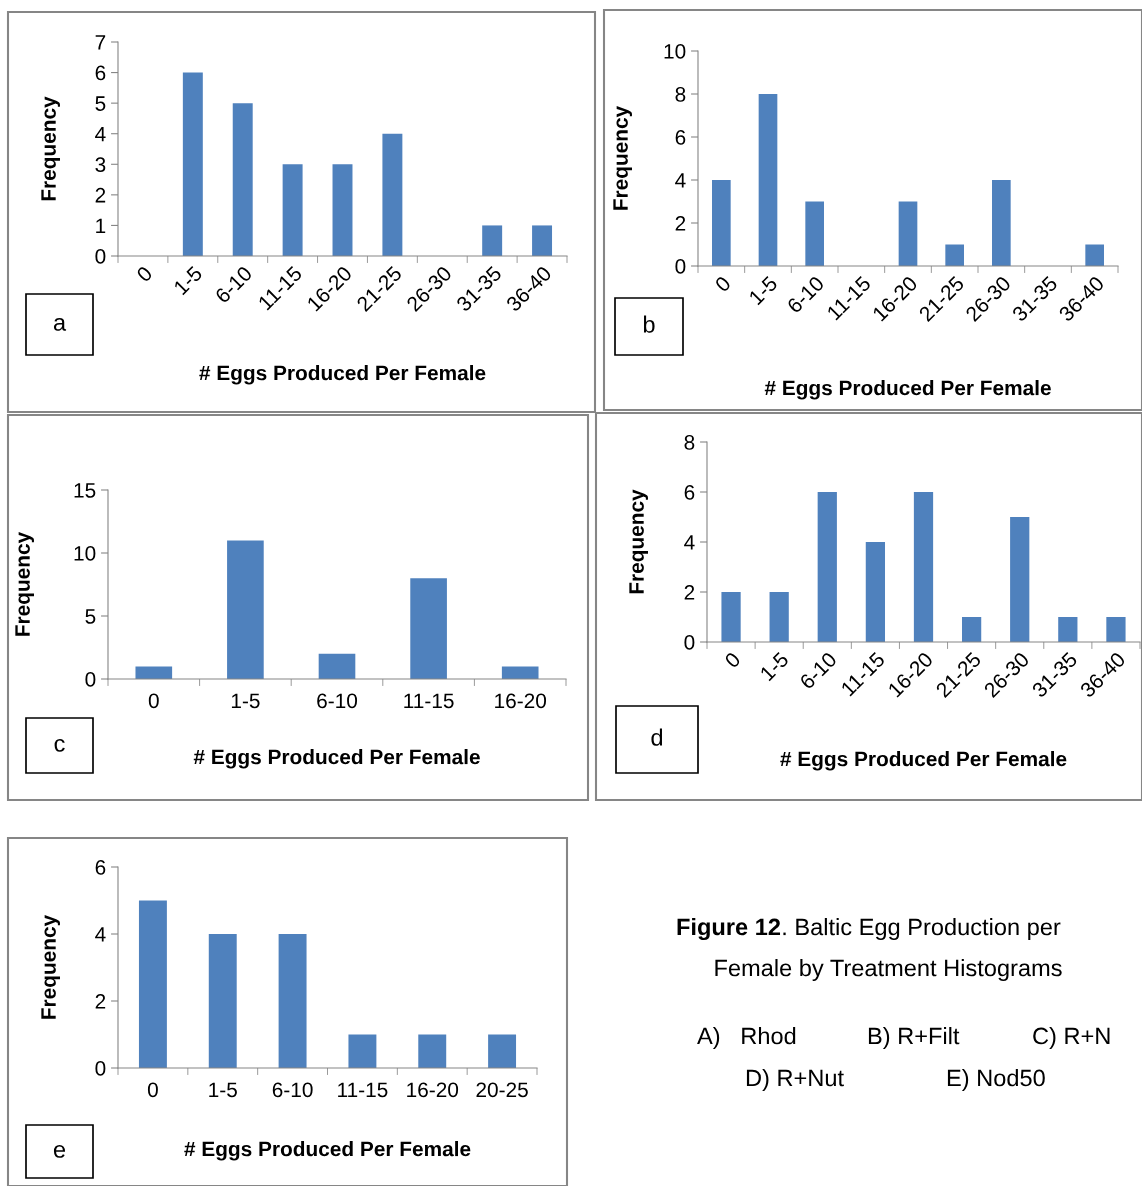  Describe the element at coordinates (888, 970) in the screenshot. I see `text: Female by Treatment Histograms` at that location.